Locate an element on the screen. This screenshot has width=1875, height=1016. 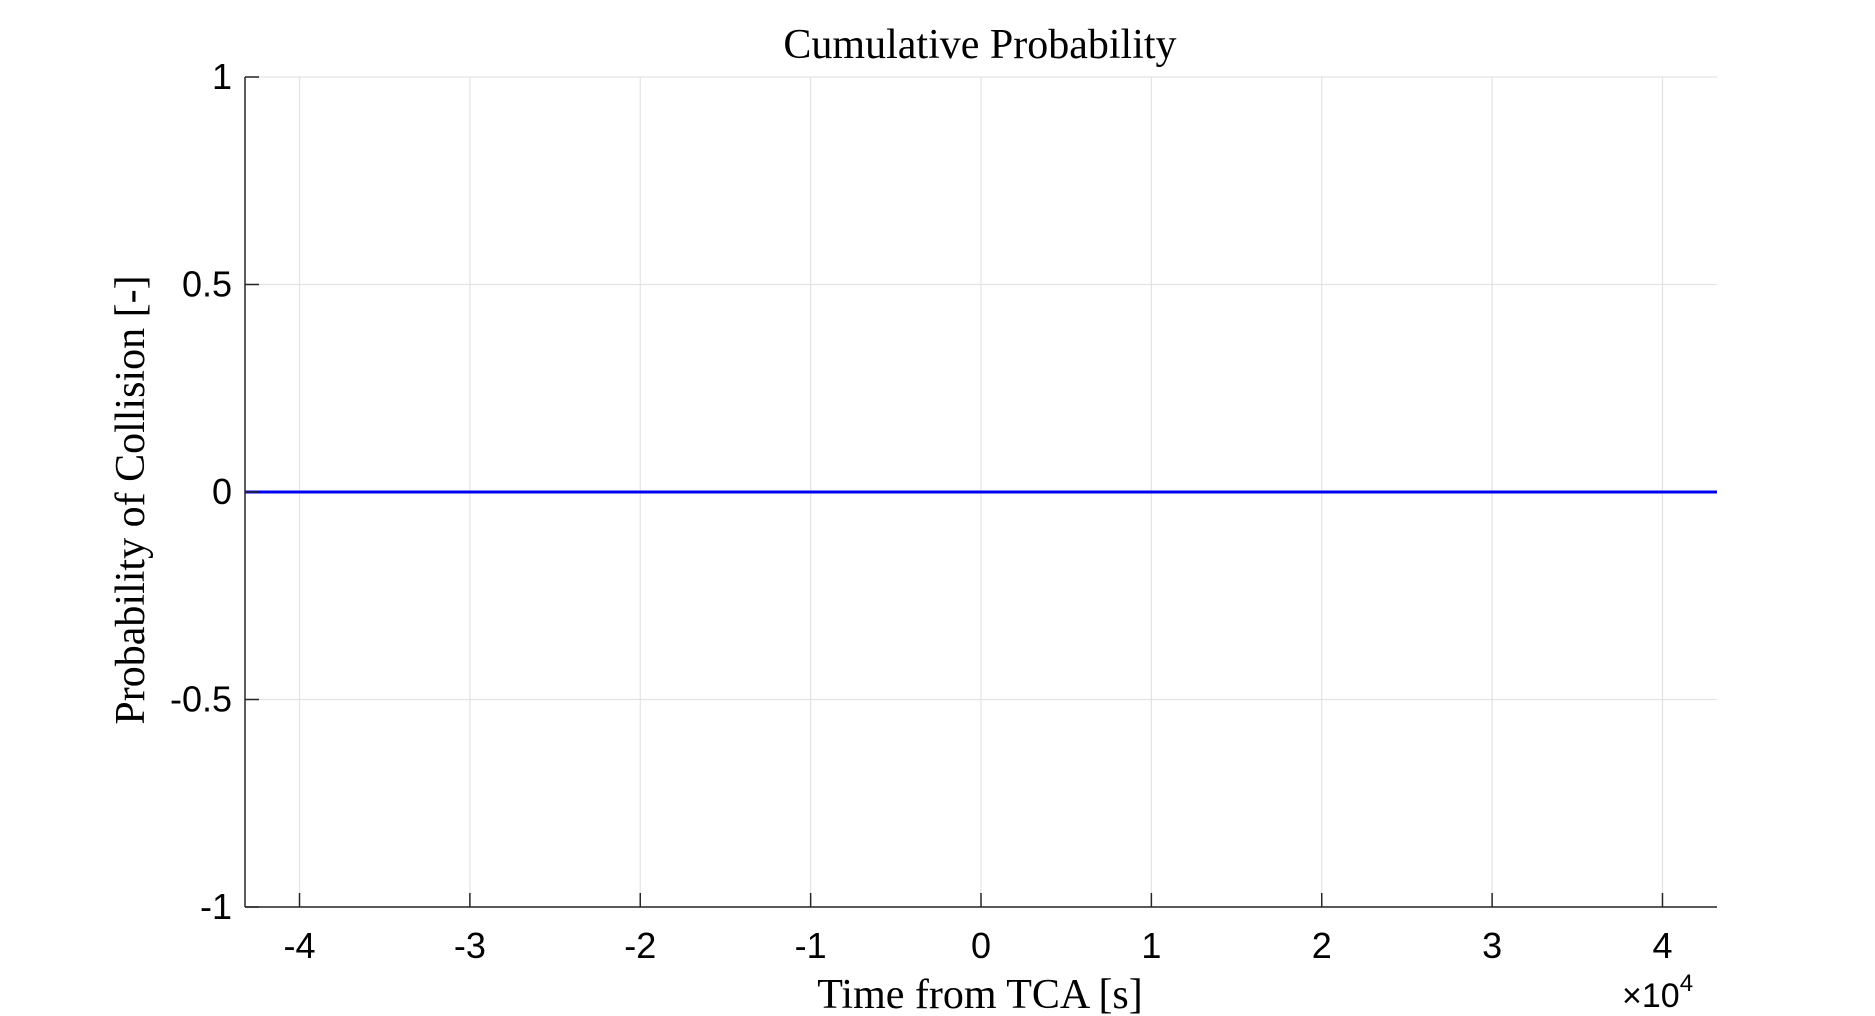
x-exponent-base: ×10 is located at coordinates (1651, 996).